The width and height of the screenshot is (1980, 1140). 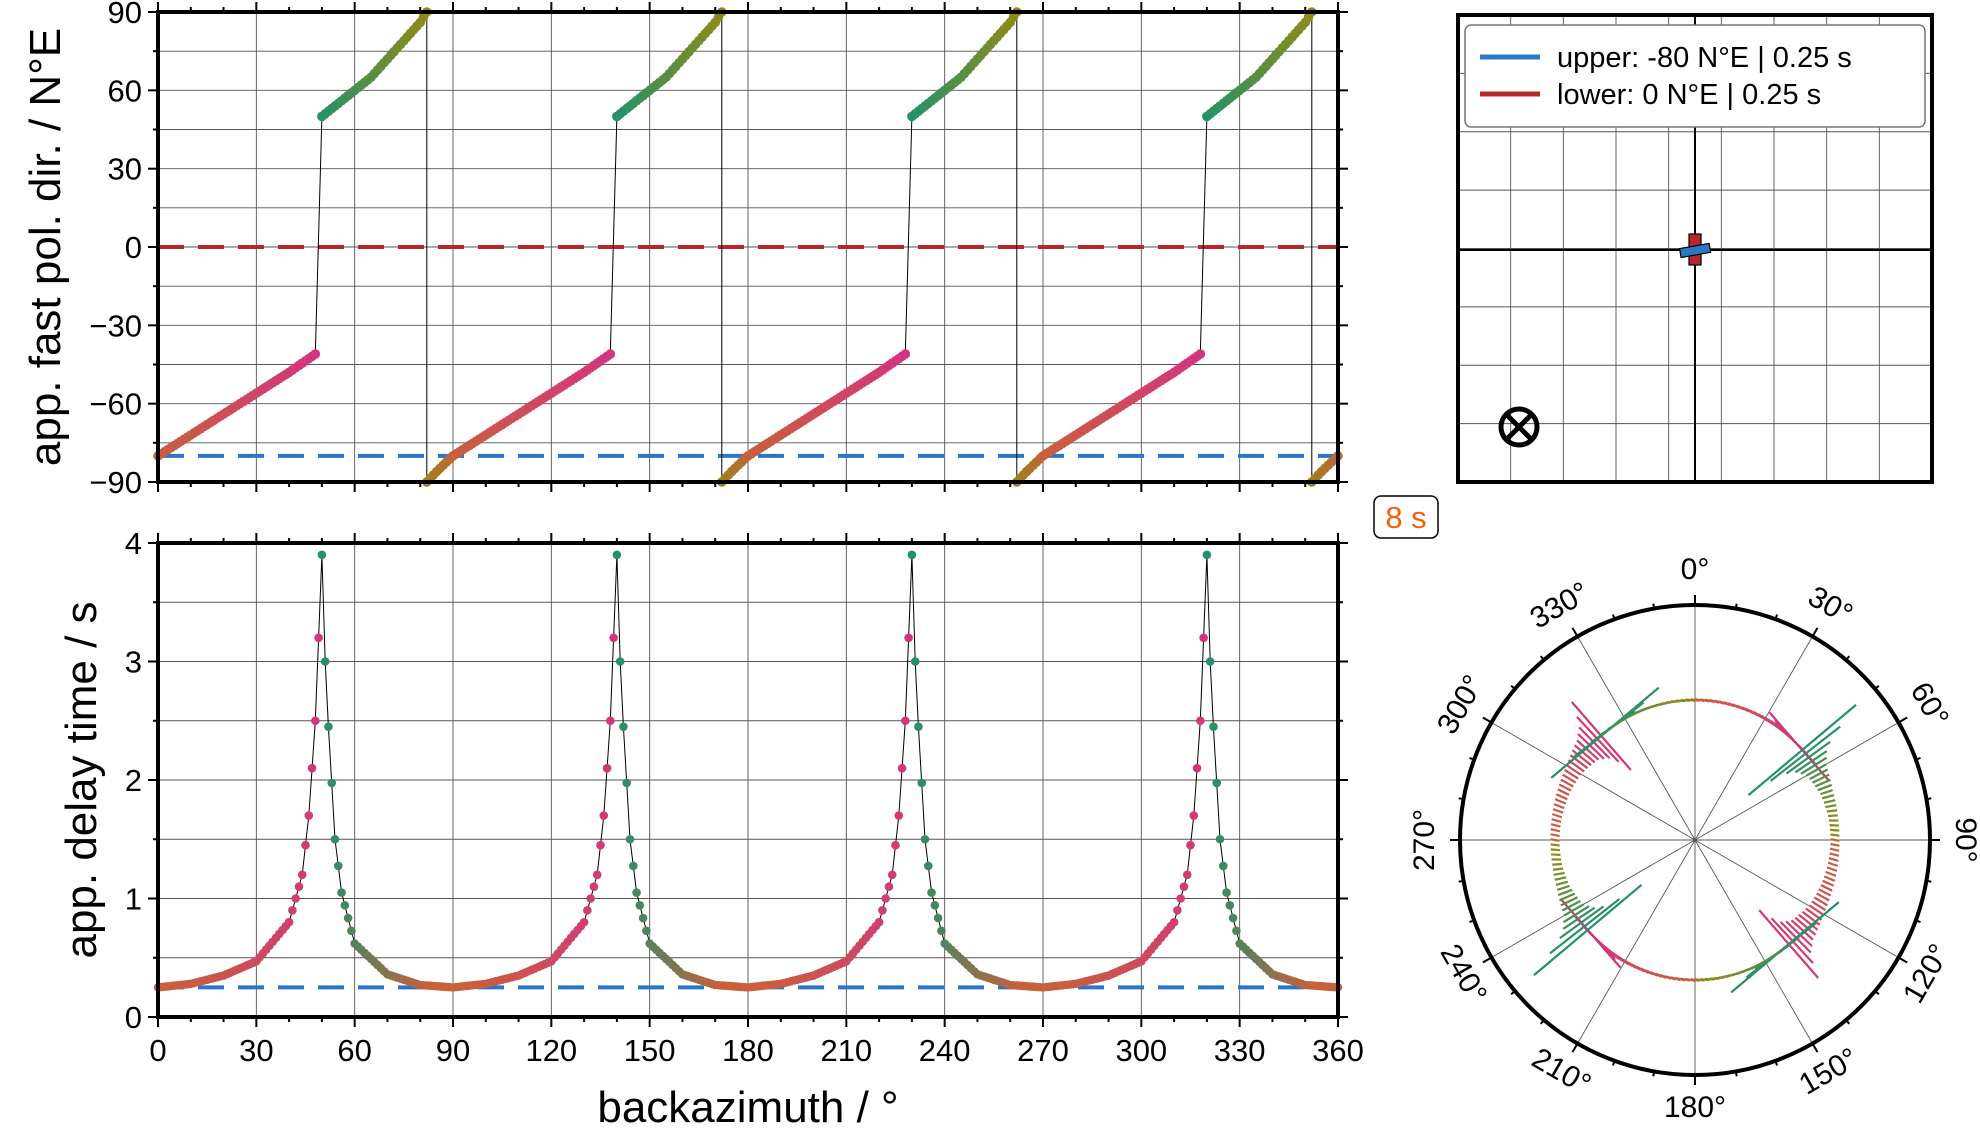 What do you see at coordinates (125, 90) in the screenshot?
I see `phi-y-tick-label: 60` at bounding box center [125, 90].